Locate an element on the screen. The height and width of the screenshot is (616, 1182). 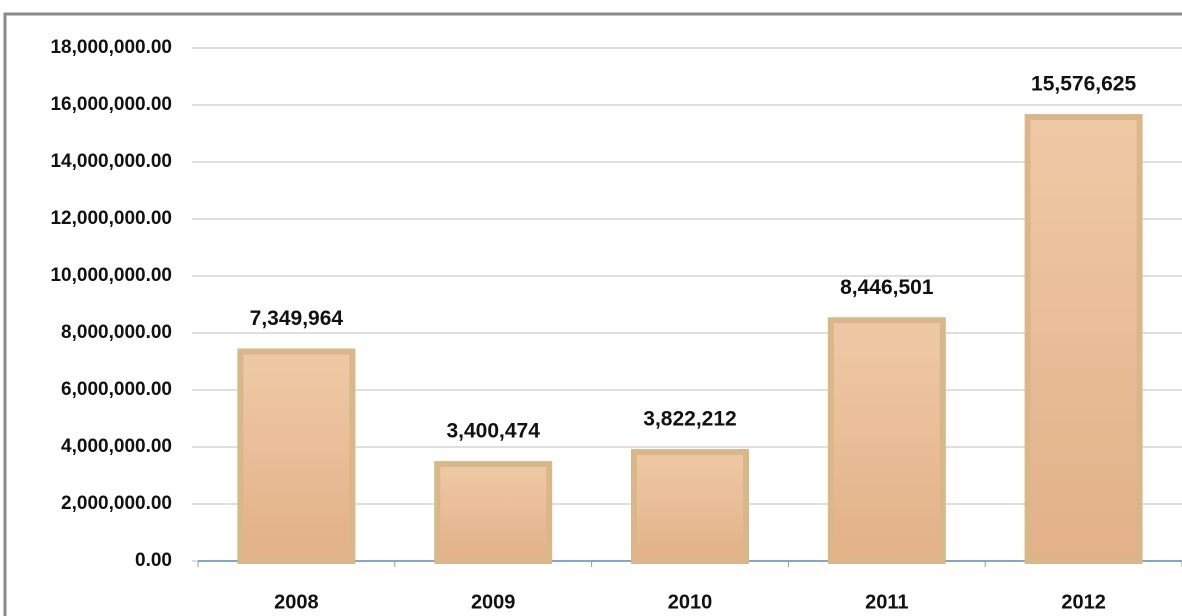
y-tick-label: 6,000,000.00 is located at coordinates (116, 389).